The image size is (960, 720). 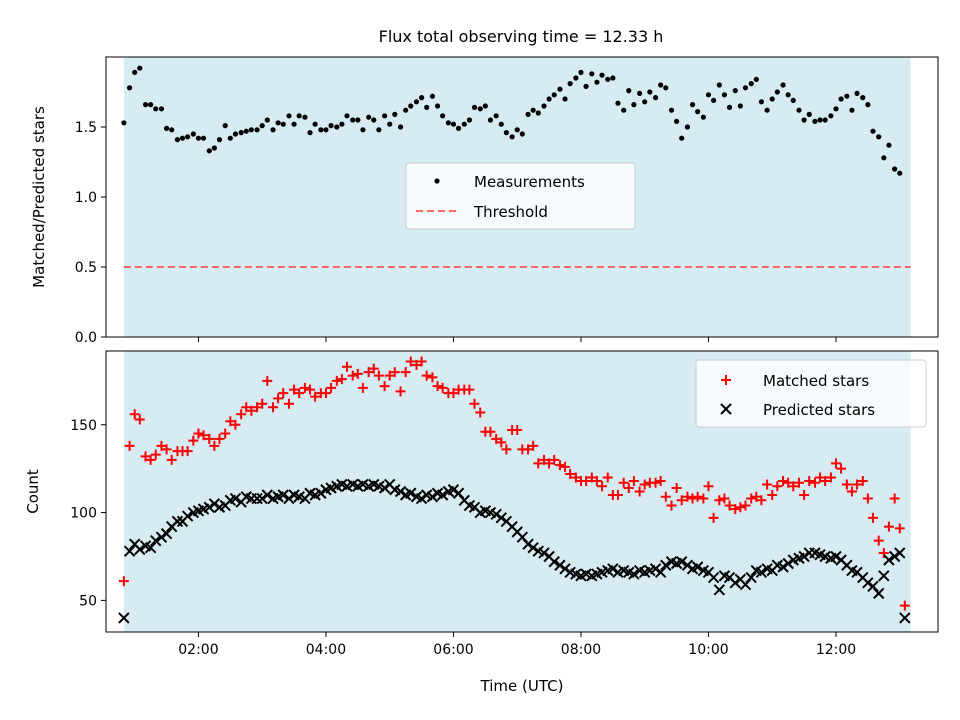 What do you see at coordinates (88, 601) in the screenshot?
I see `y-tick-label: 50` at bounding box center [88, 601].